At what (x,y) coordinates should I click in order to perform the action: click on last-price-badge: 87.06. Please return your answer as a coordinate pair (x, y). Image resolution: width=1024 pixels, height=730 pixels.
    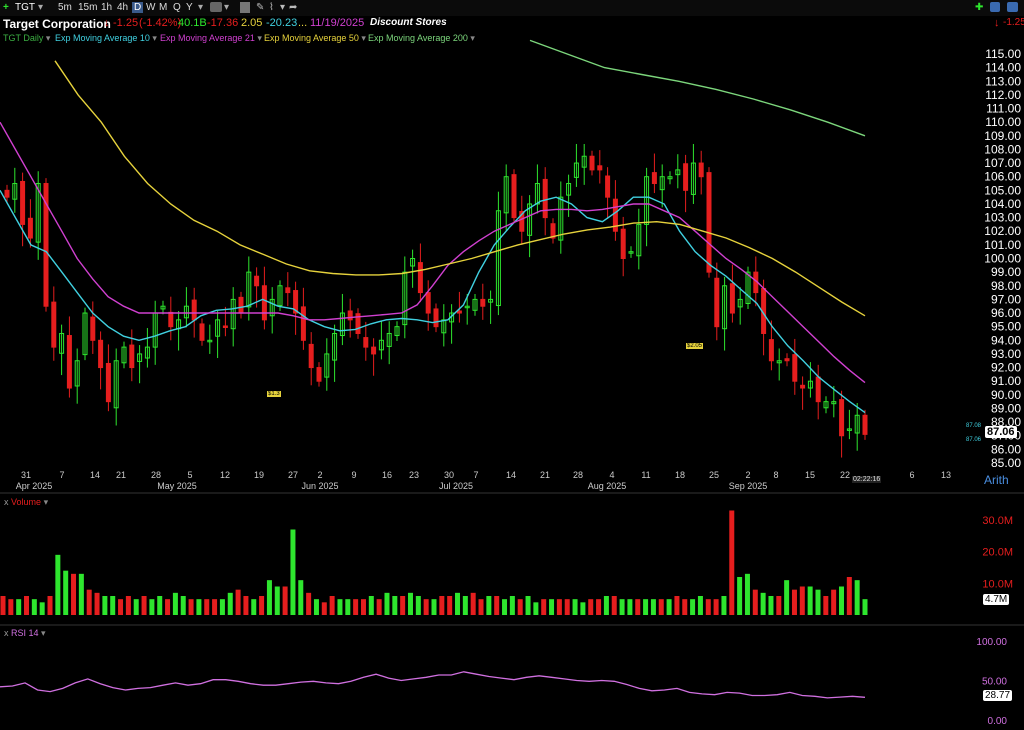
    Looking at the image, I should click on (1001, 432).